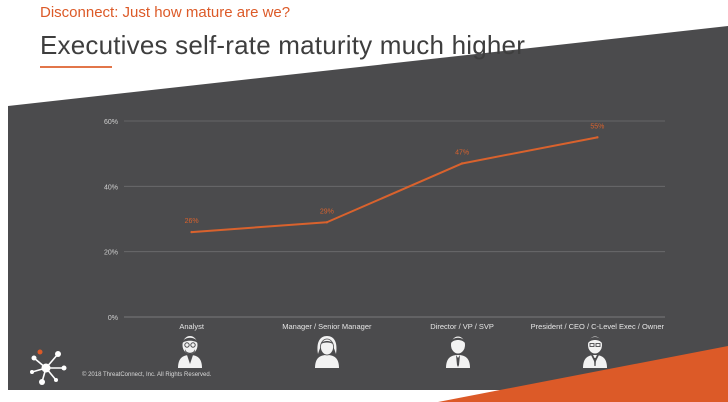 The height and width of the screenshot is (402, 728). What do you see at coordinates (111, 122) in the screenshot?
I see `y-tick-label: 60%` at bounding box center [111, 122].